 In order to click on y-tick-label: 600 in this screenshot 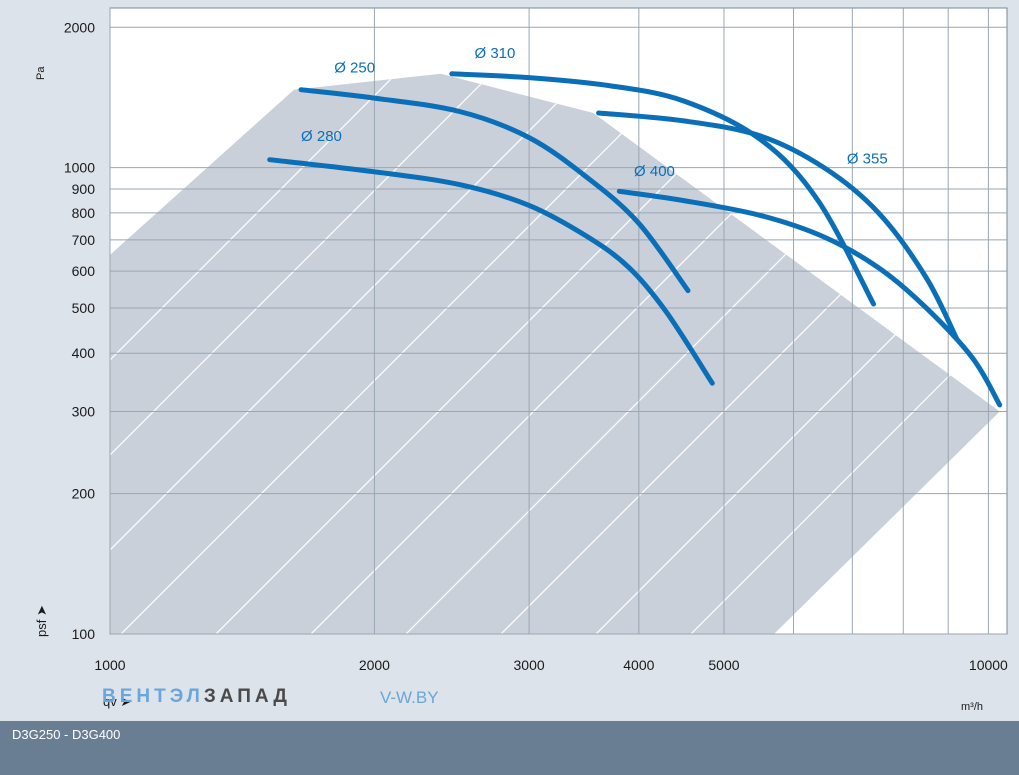, I will do `click(84, 271)`.